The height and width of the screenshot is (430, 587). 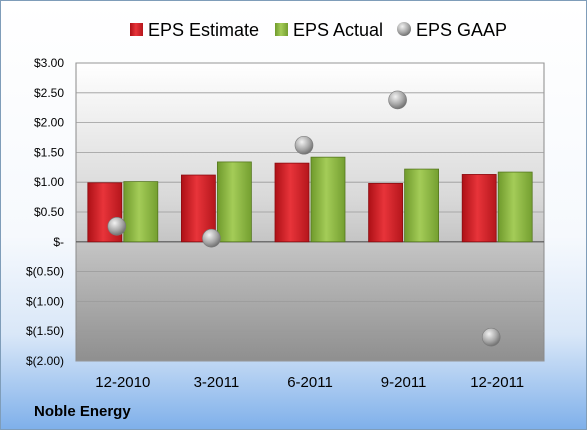 What do you see at coordinates (45, 361) in the screenshot?
I see `y-tick-label: $(2.00)` at bounding box center [45, 361].